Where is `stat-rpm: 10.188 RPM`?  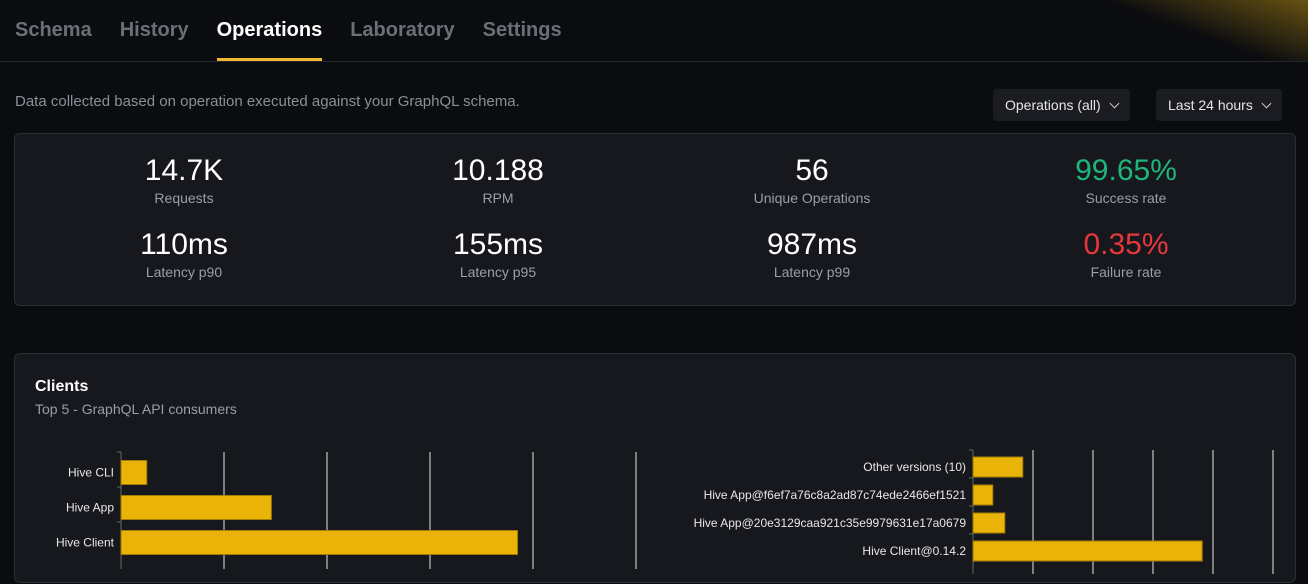
stat-rpm: 10.188 RPM is located at coordinates (498, 180).